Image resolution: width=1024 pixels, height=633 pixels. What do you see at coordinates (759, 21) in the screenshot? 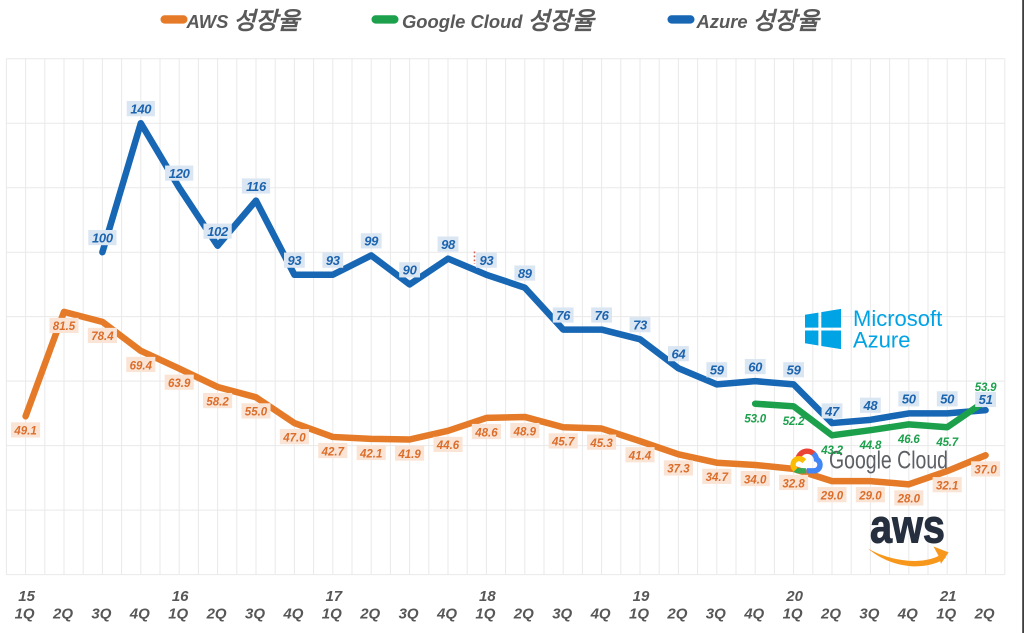
I see `svg-text: Azure 성장율` at bounding box center [759, 21].